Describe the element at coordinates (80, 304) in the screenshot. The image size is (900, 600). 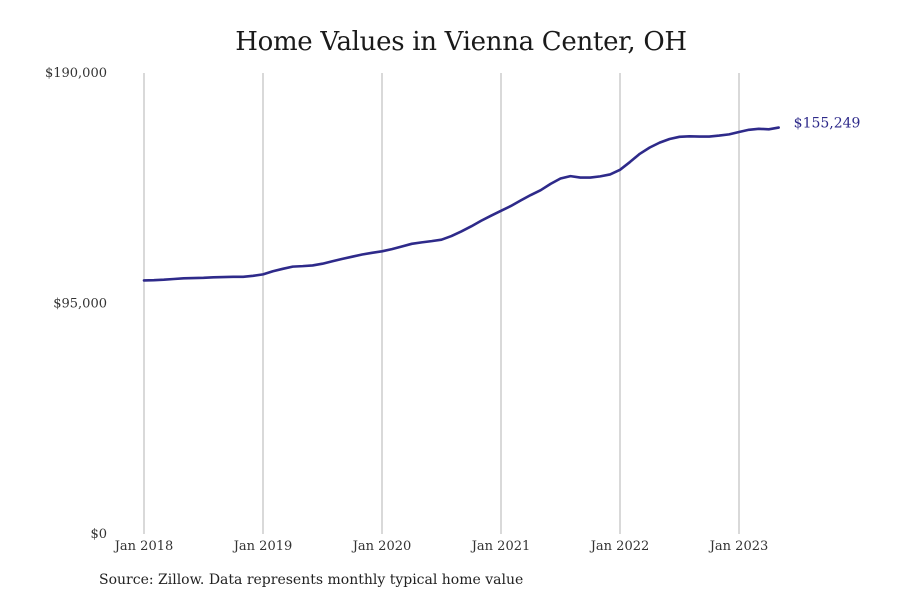
I see `y-tick-label: $95,000` at that location.